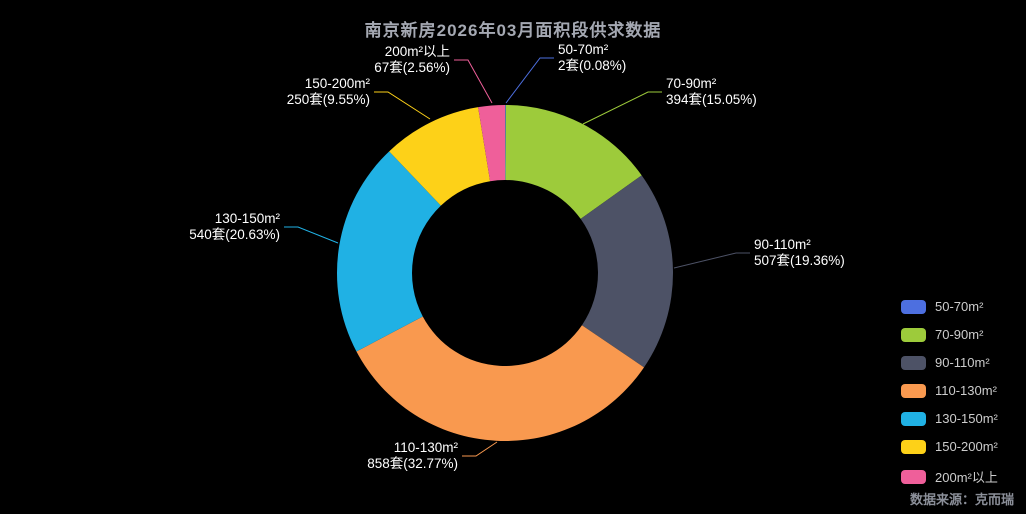 This screenshot has height=514, width=1026. What do you see at coordinates (711, 99) in the screenshot?
I see `slice-label: 394套(15.05%)` at bounding box center [711, 99].